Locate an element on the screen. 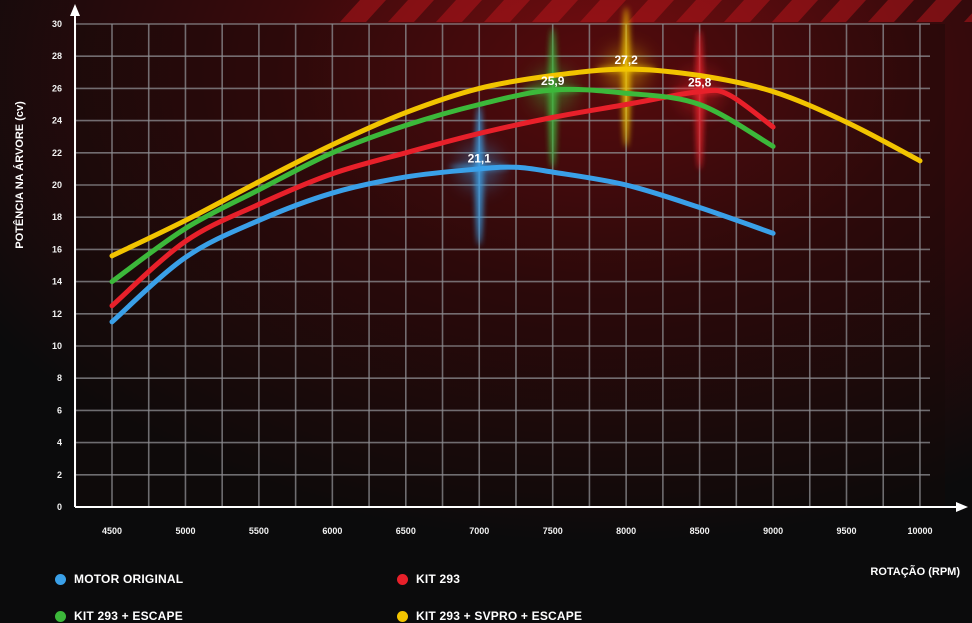 The width and height of the screenshot is (972, 623). x-tick-label: 4500 is located at coordinates (112, 531).